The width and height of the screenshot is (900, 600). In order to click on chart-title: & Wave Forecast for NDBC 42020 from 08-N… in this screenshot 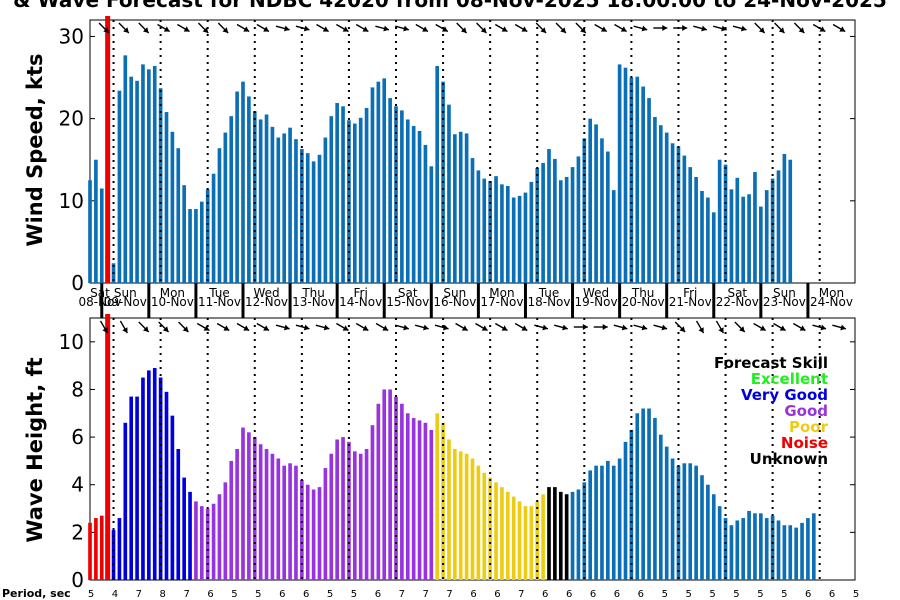, I will do `click(450, 6)`.